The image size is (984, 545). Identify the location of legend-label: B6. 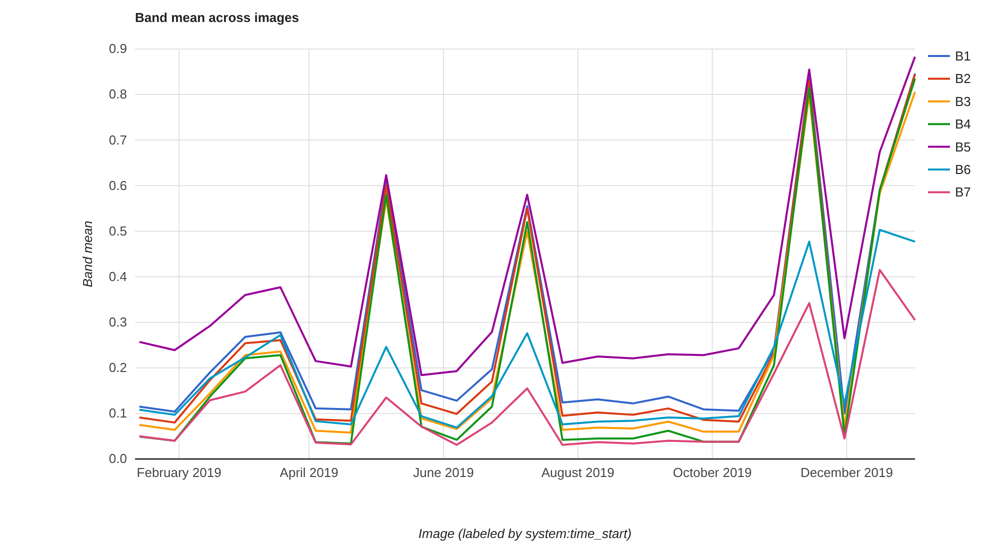
(963, 169).